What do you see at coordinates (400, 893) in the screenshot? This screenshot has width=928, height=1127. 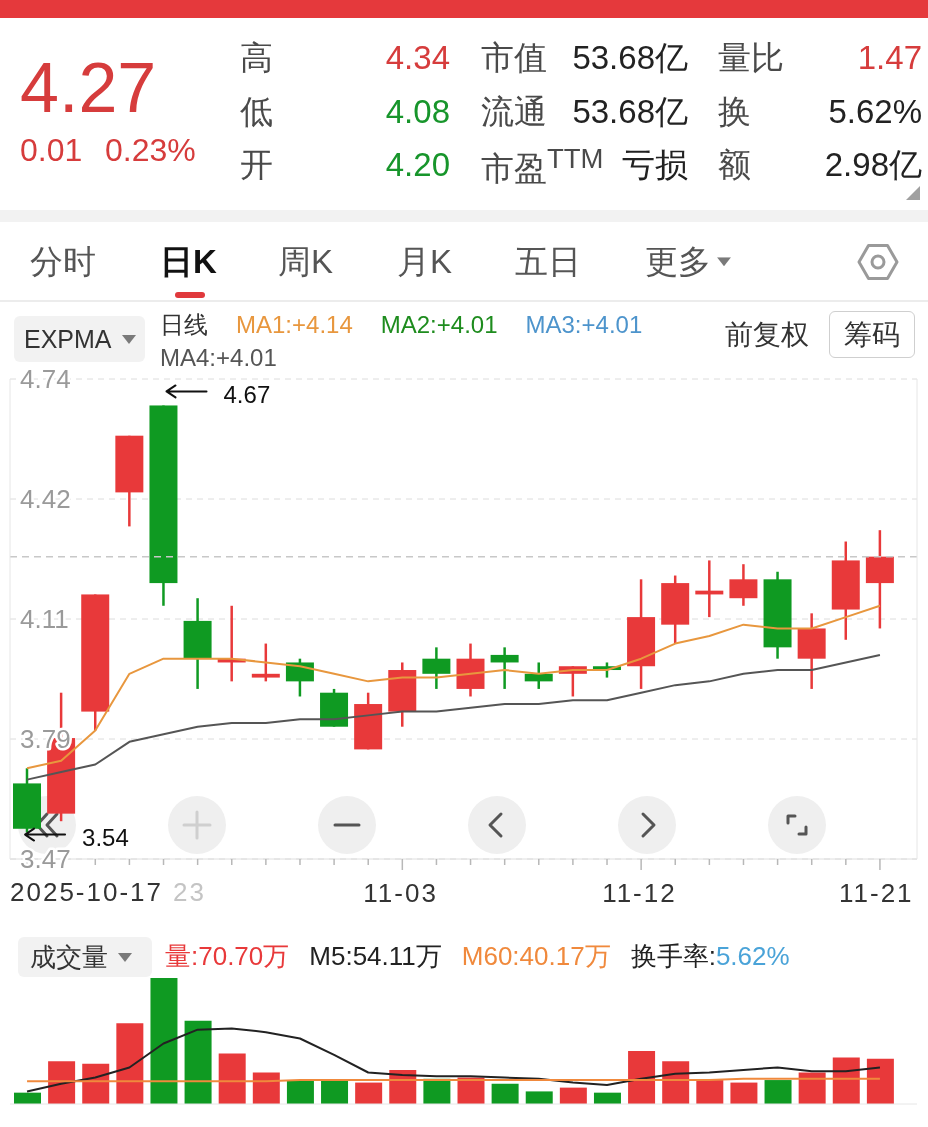 I see `x-tick-label: 11-03` at bounding box center [400, 893].